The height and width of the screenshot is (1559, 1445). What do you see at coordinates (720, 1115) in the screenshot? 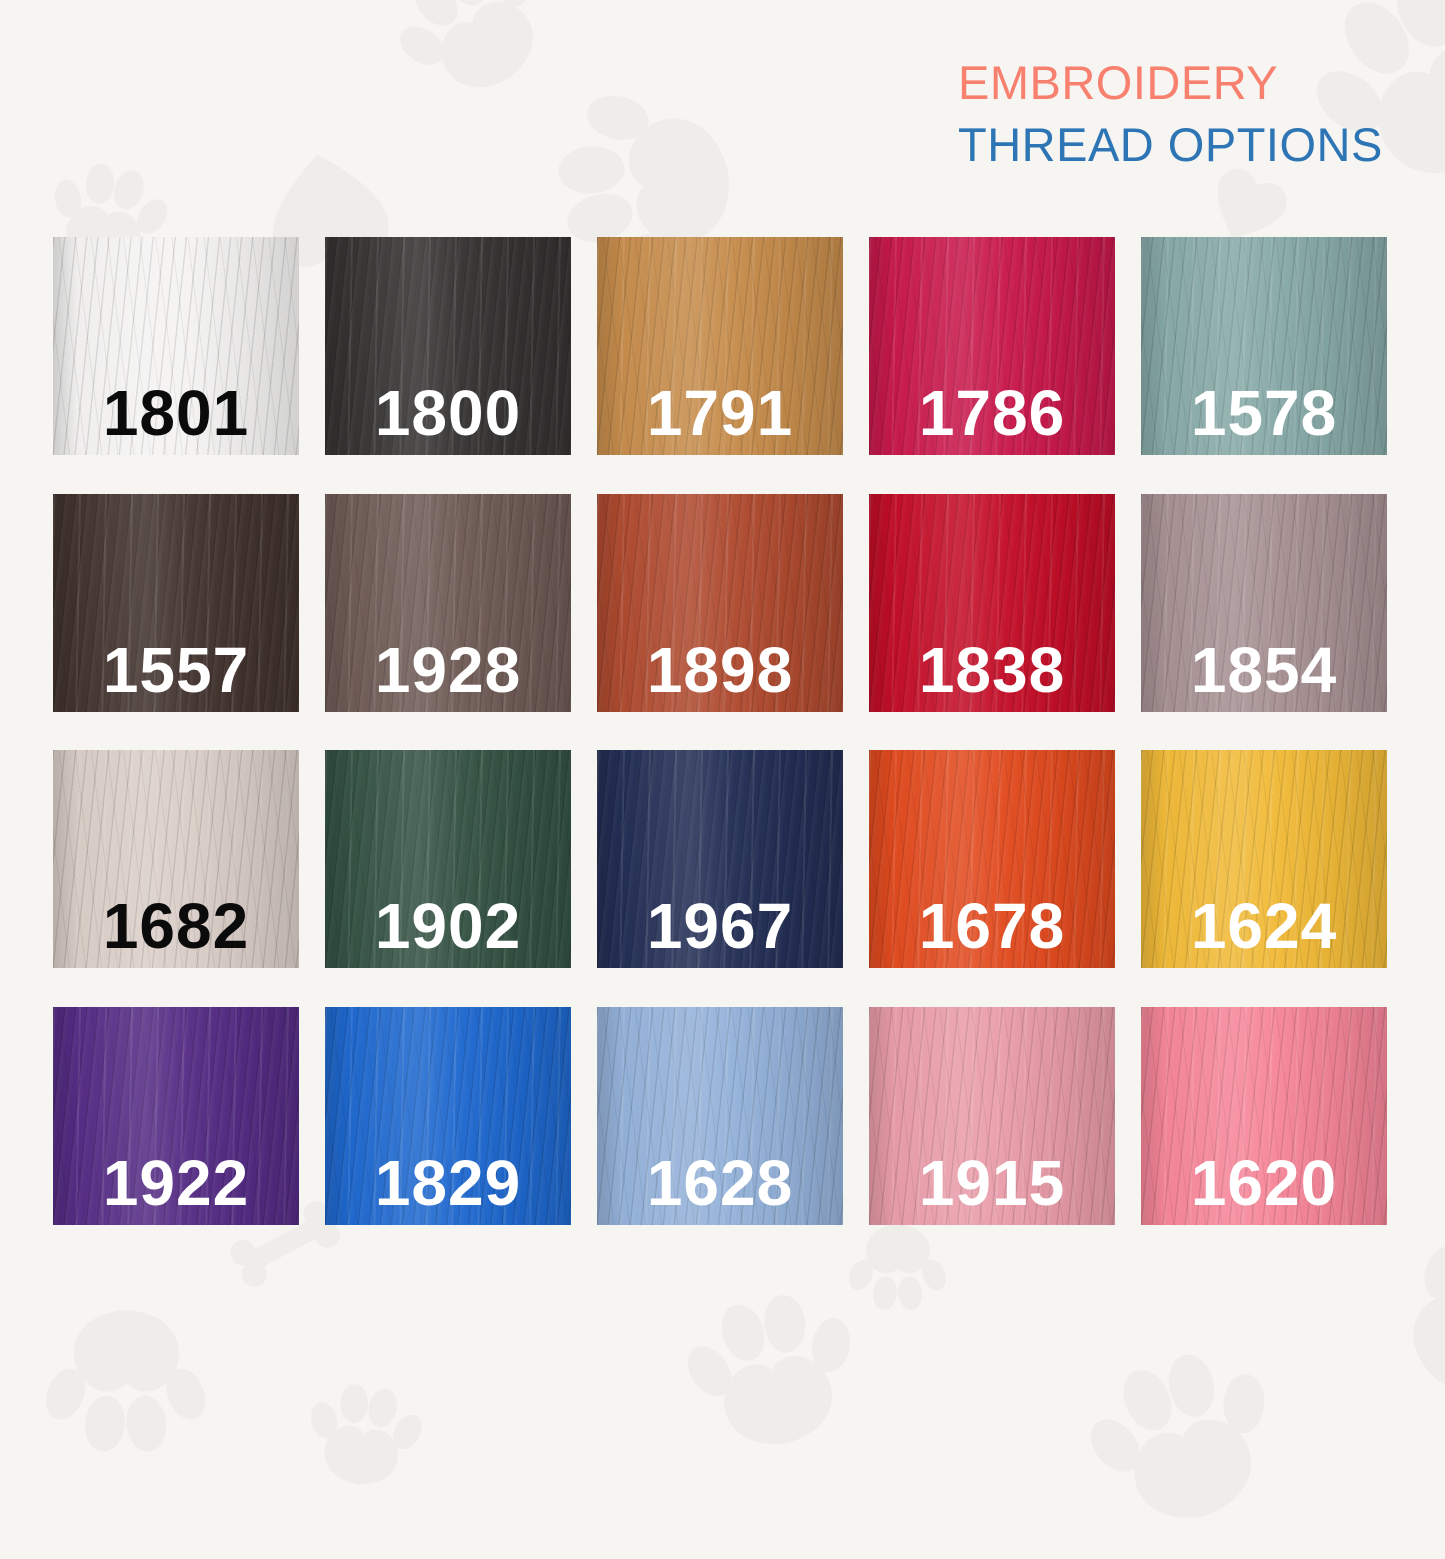
I see `thread-swatch: 1628` at bounding box center [720, 1115].